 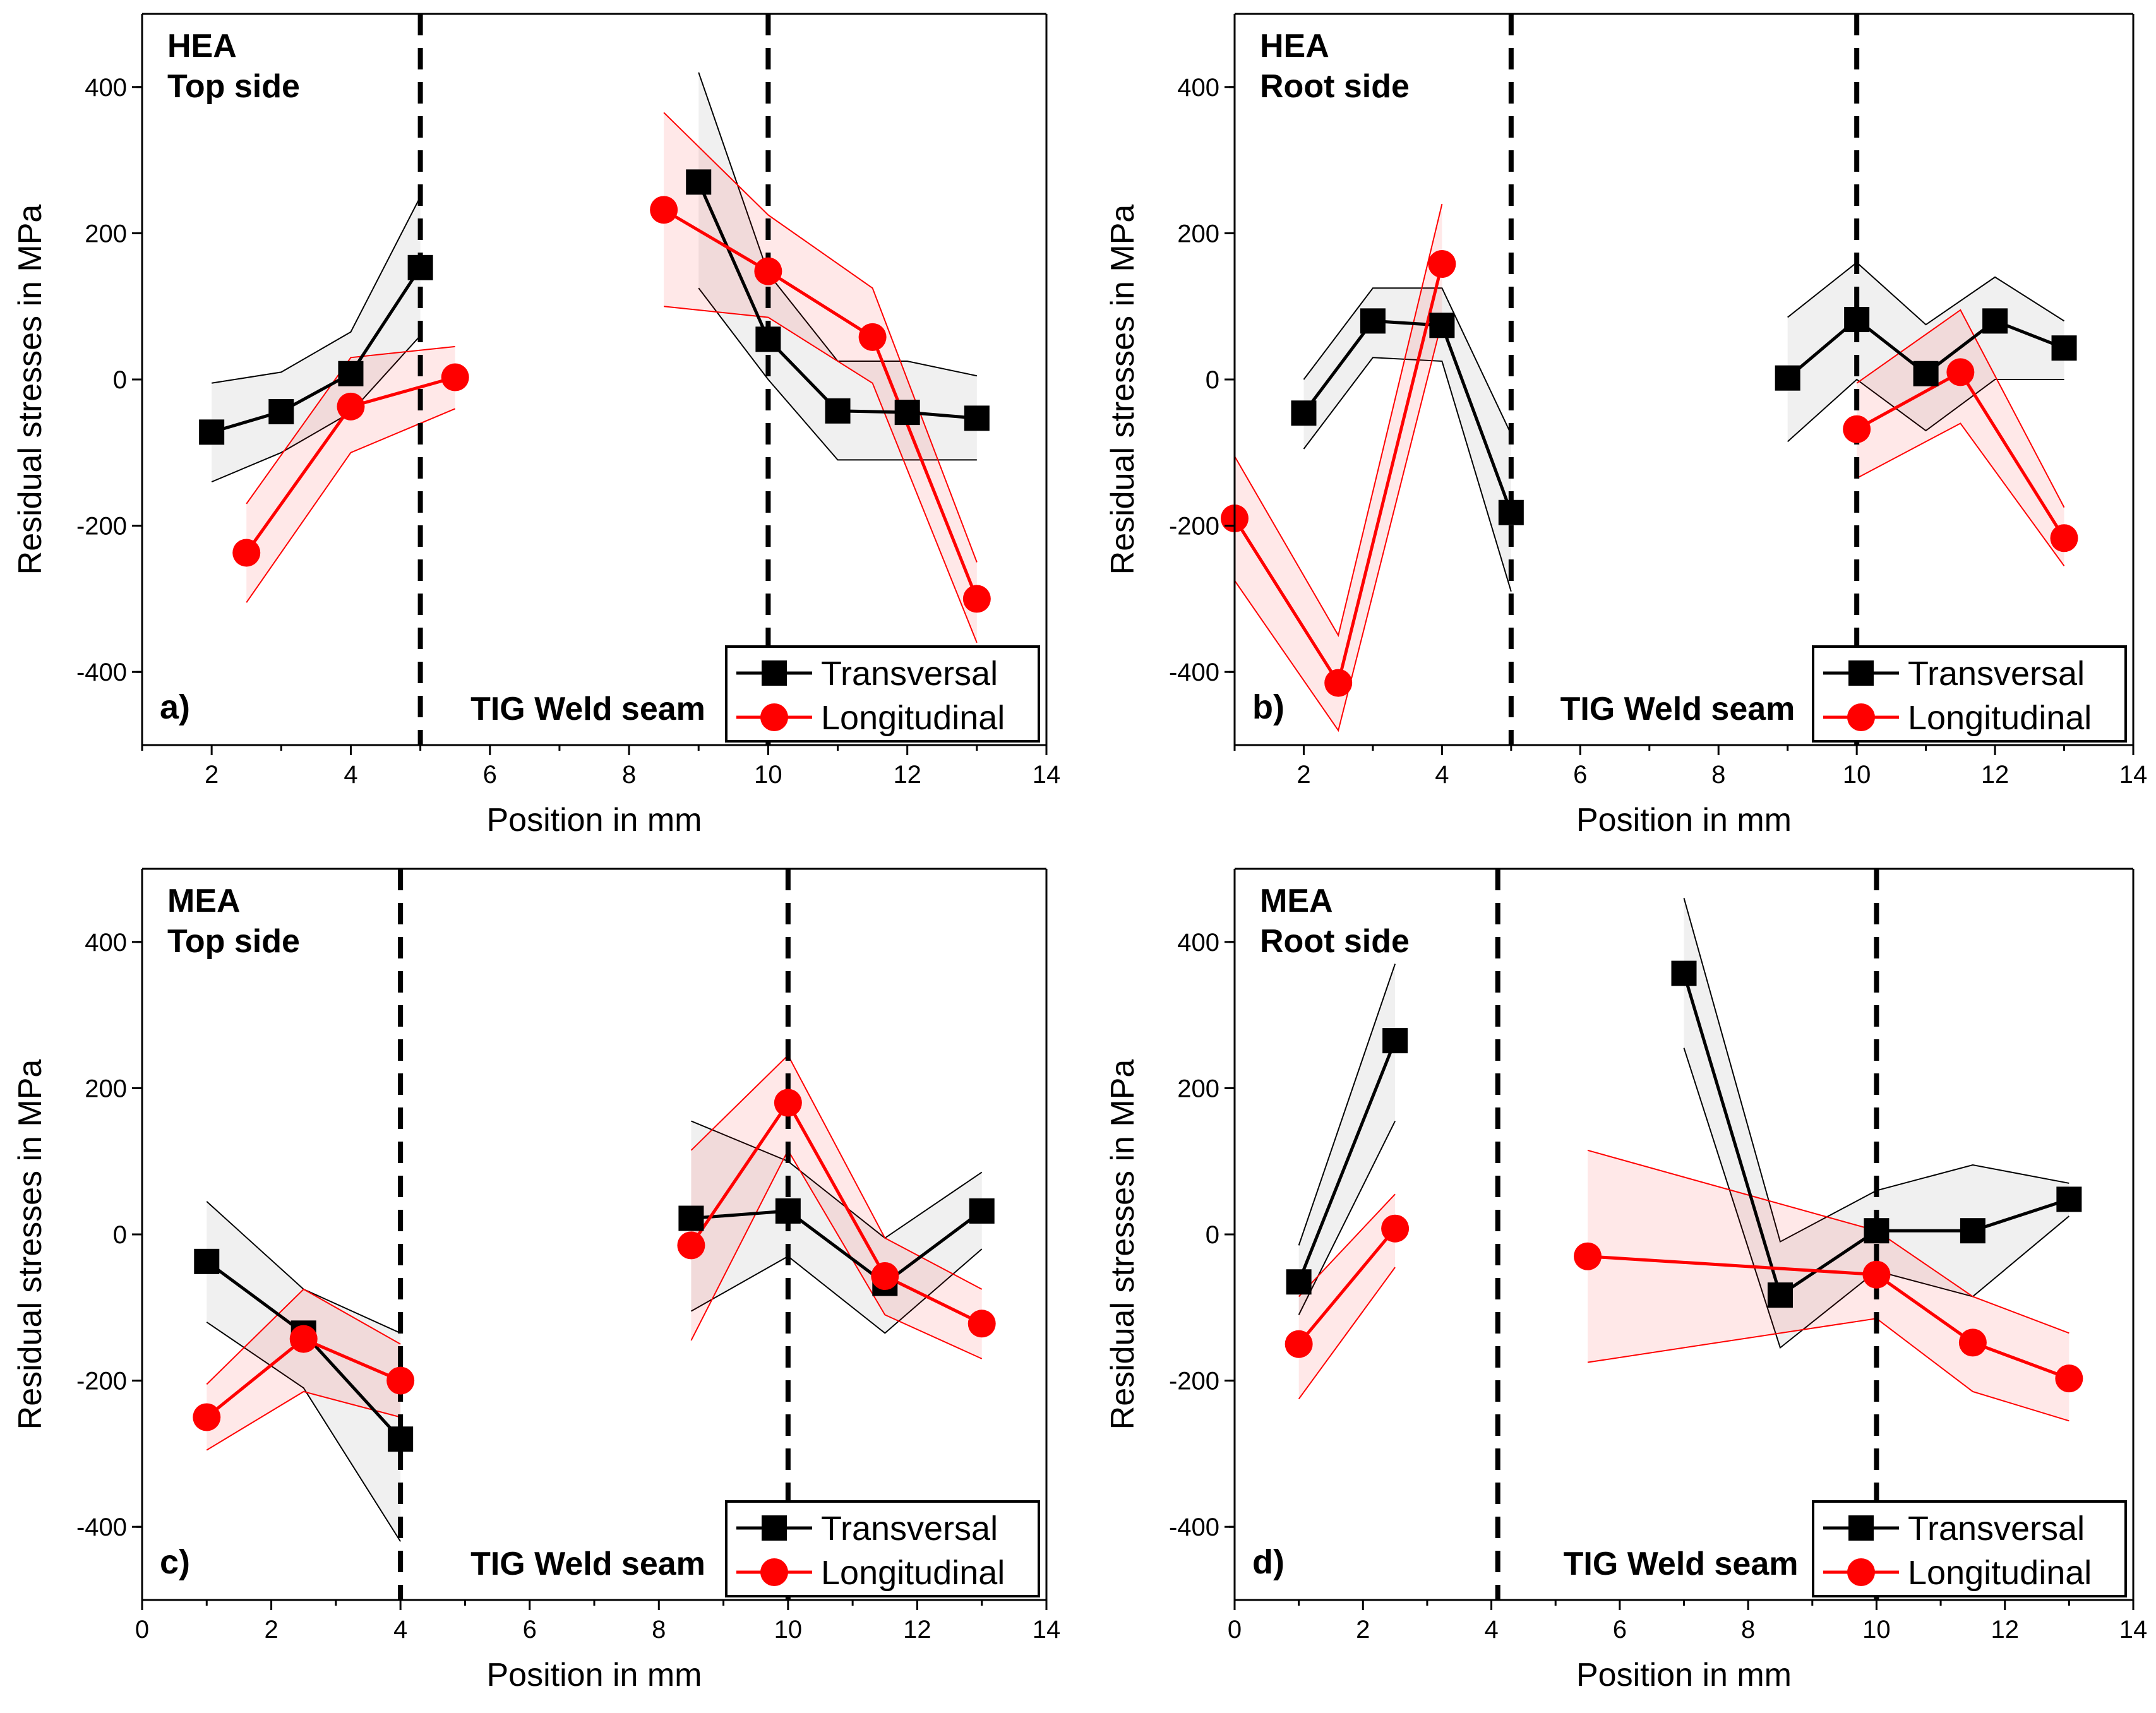 What do you see at coordinates (1969, 694) in the screenshot?
I see `legend: Transversal Longitudinal` at bounding box center [1969, 694].